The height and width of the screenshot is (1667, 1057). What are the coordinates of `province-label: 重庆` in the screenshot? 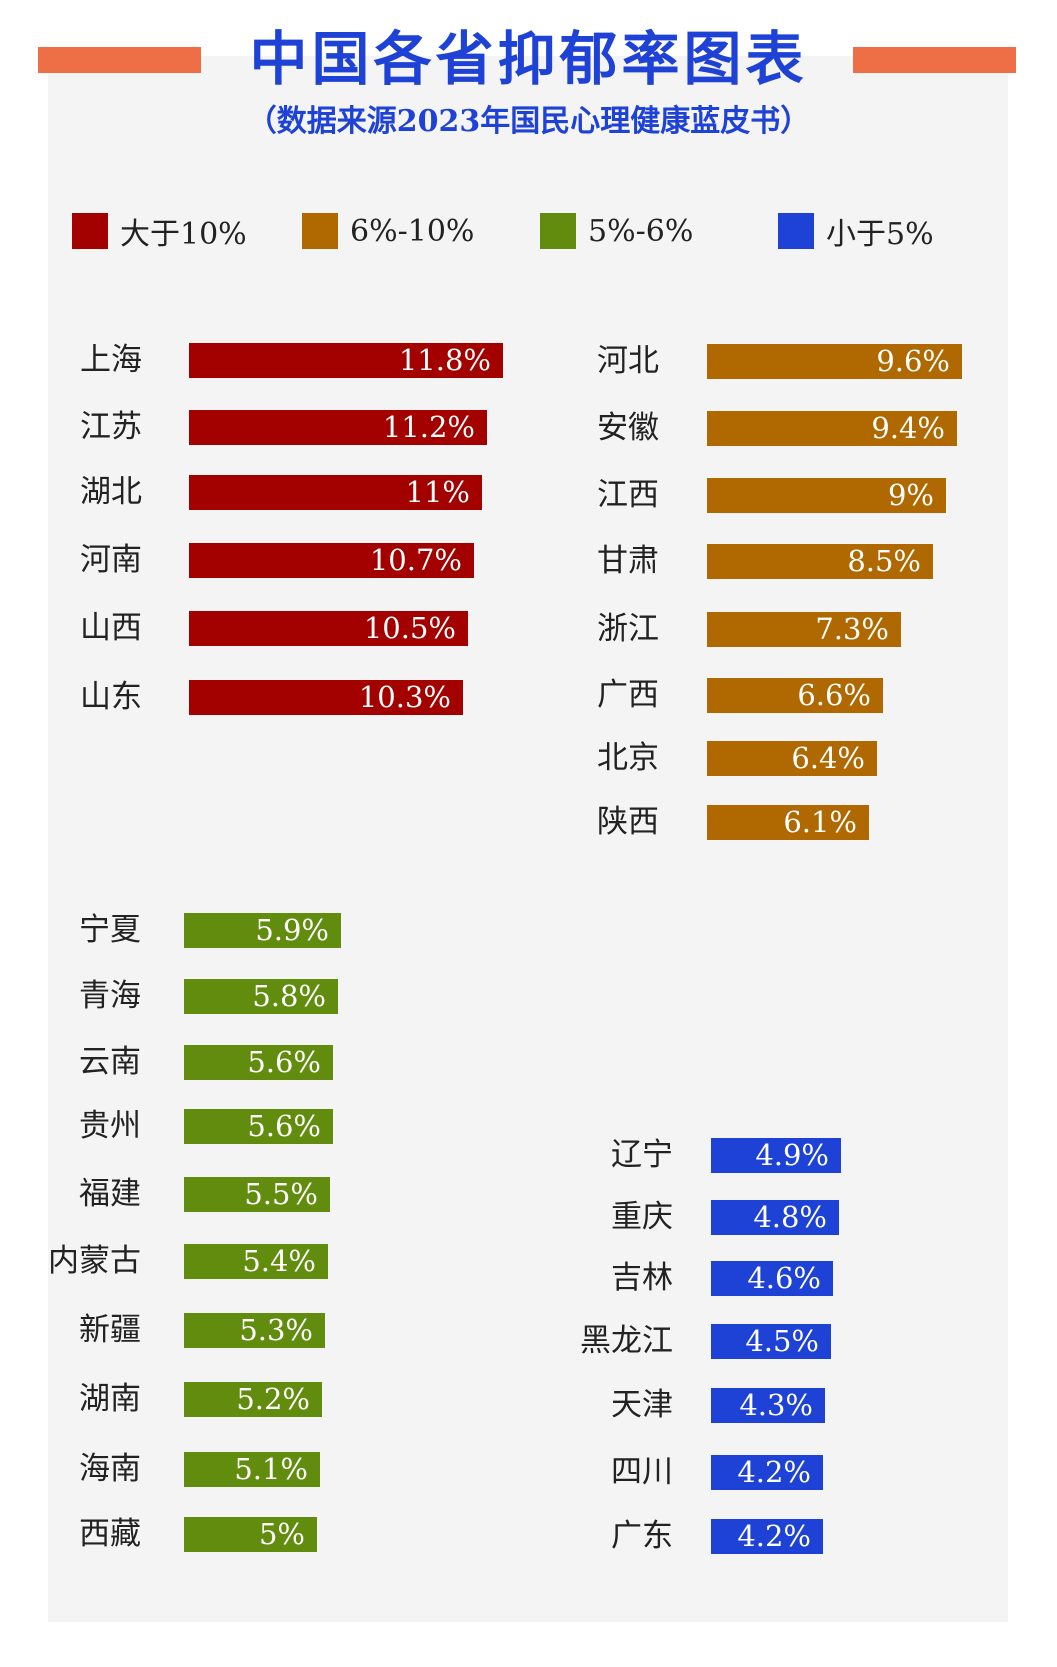 It's located at (642, 1217).